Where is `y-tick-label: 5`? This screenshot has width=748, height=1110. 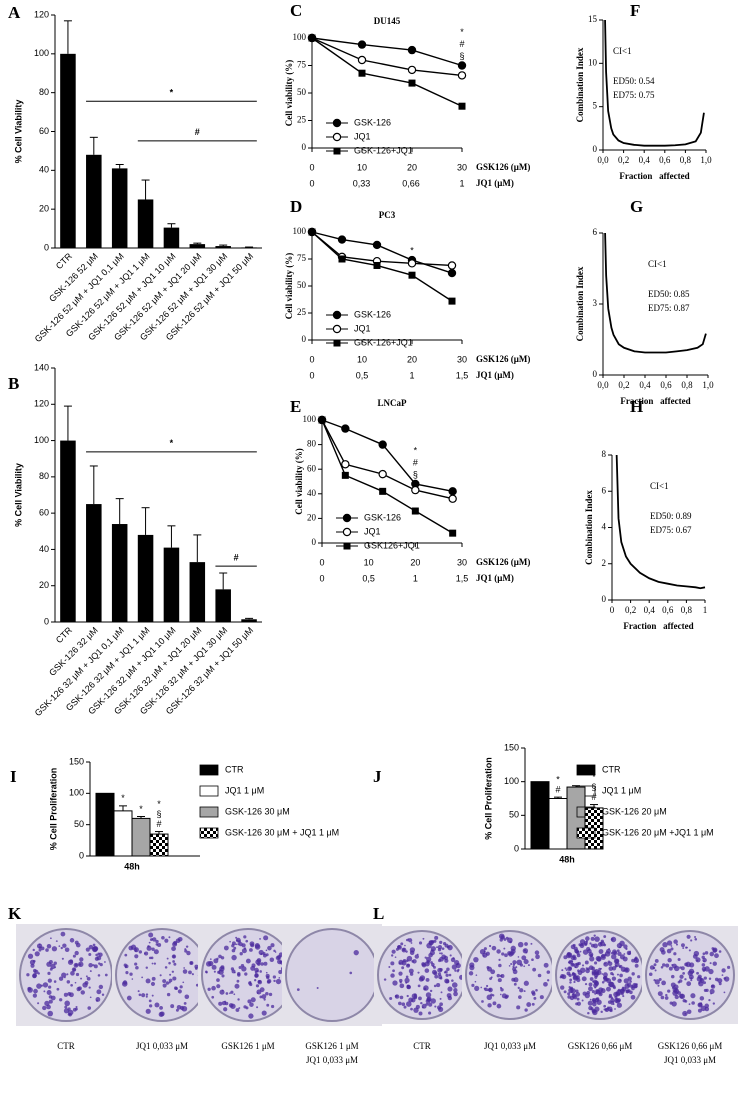
y-tick-label: 5 is located at coordinates (595, 106).